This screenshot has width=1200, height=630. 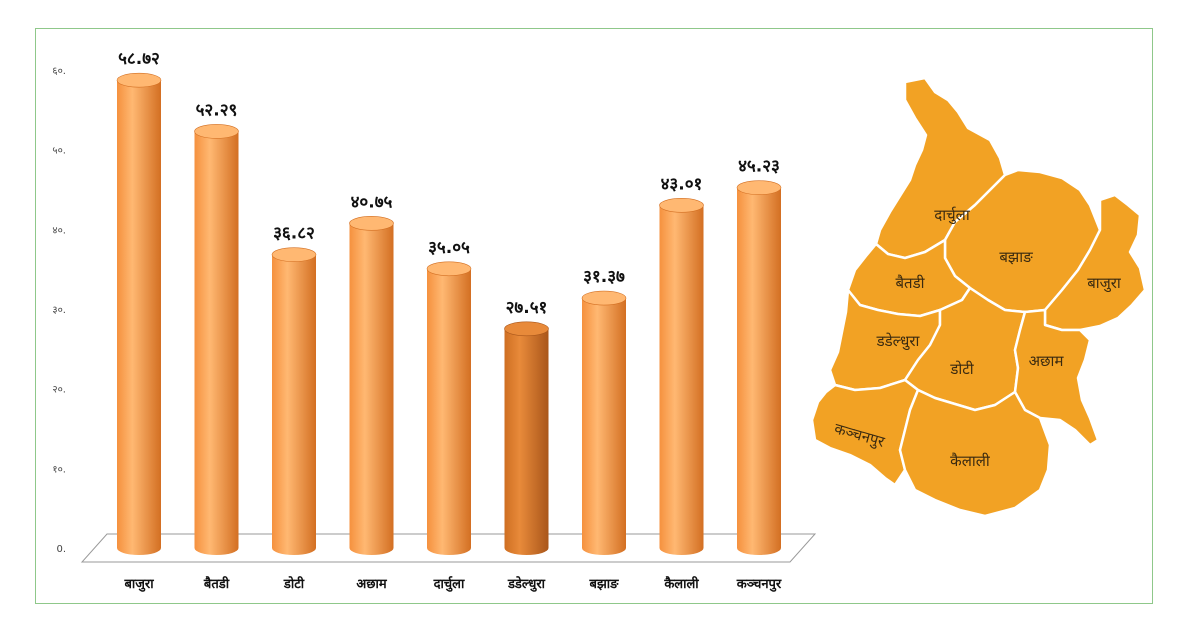 What do you see at coordinates (371, 584) in the screenshot?
I see `category-label: अछाम` at bounding box center [371, 584].